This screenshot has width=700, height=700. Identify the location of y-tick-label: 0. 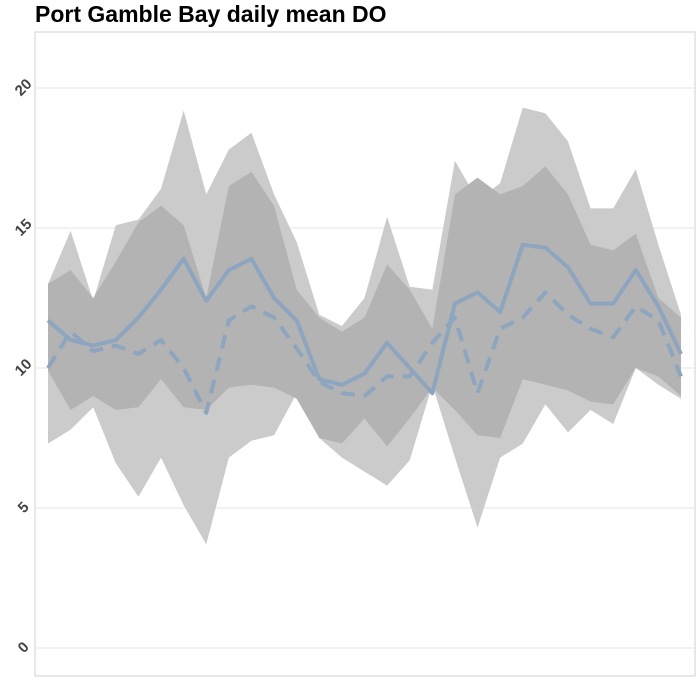
(24, 648).